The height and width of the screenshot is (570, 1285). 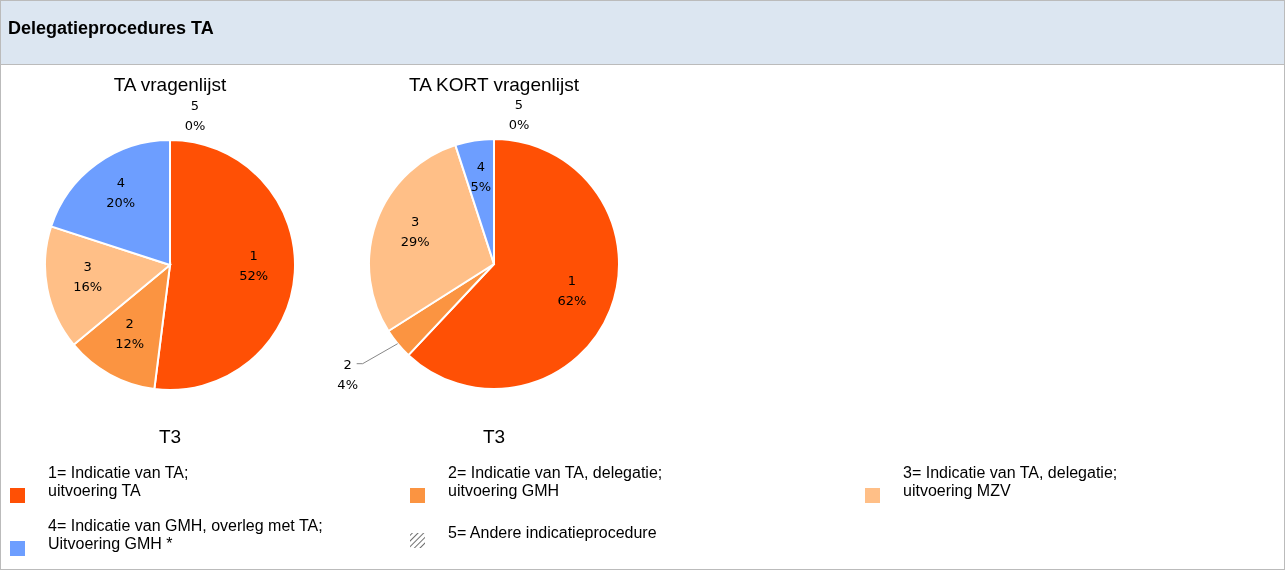 What do you see at coordinates (415, 241) in the screenshot?
I see `data-label: 29%` at bounding box center [415, 241].